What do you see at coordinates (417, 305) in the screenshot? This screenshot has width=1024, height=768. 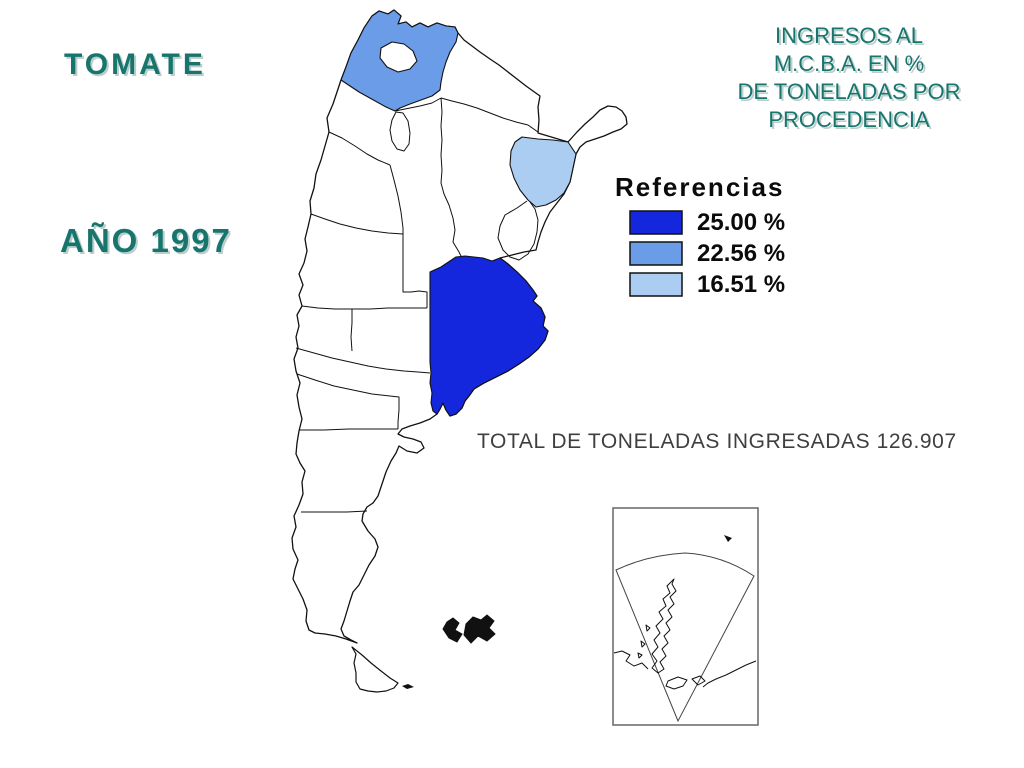 I see `province-borders` at bounding box center [417, 305].